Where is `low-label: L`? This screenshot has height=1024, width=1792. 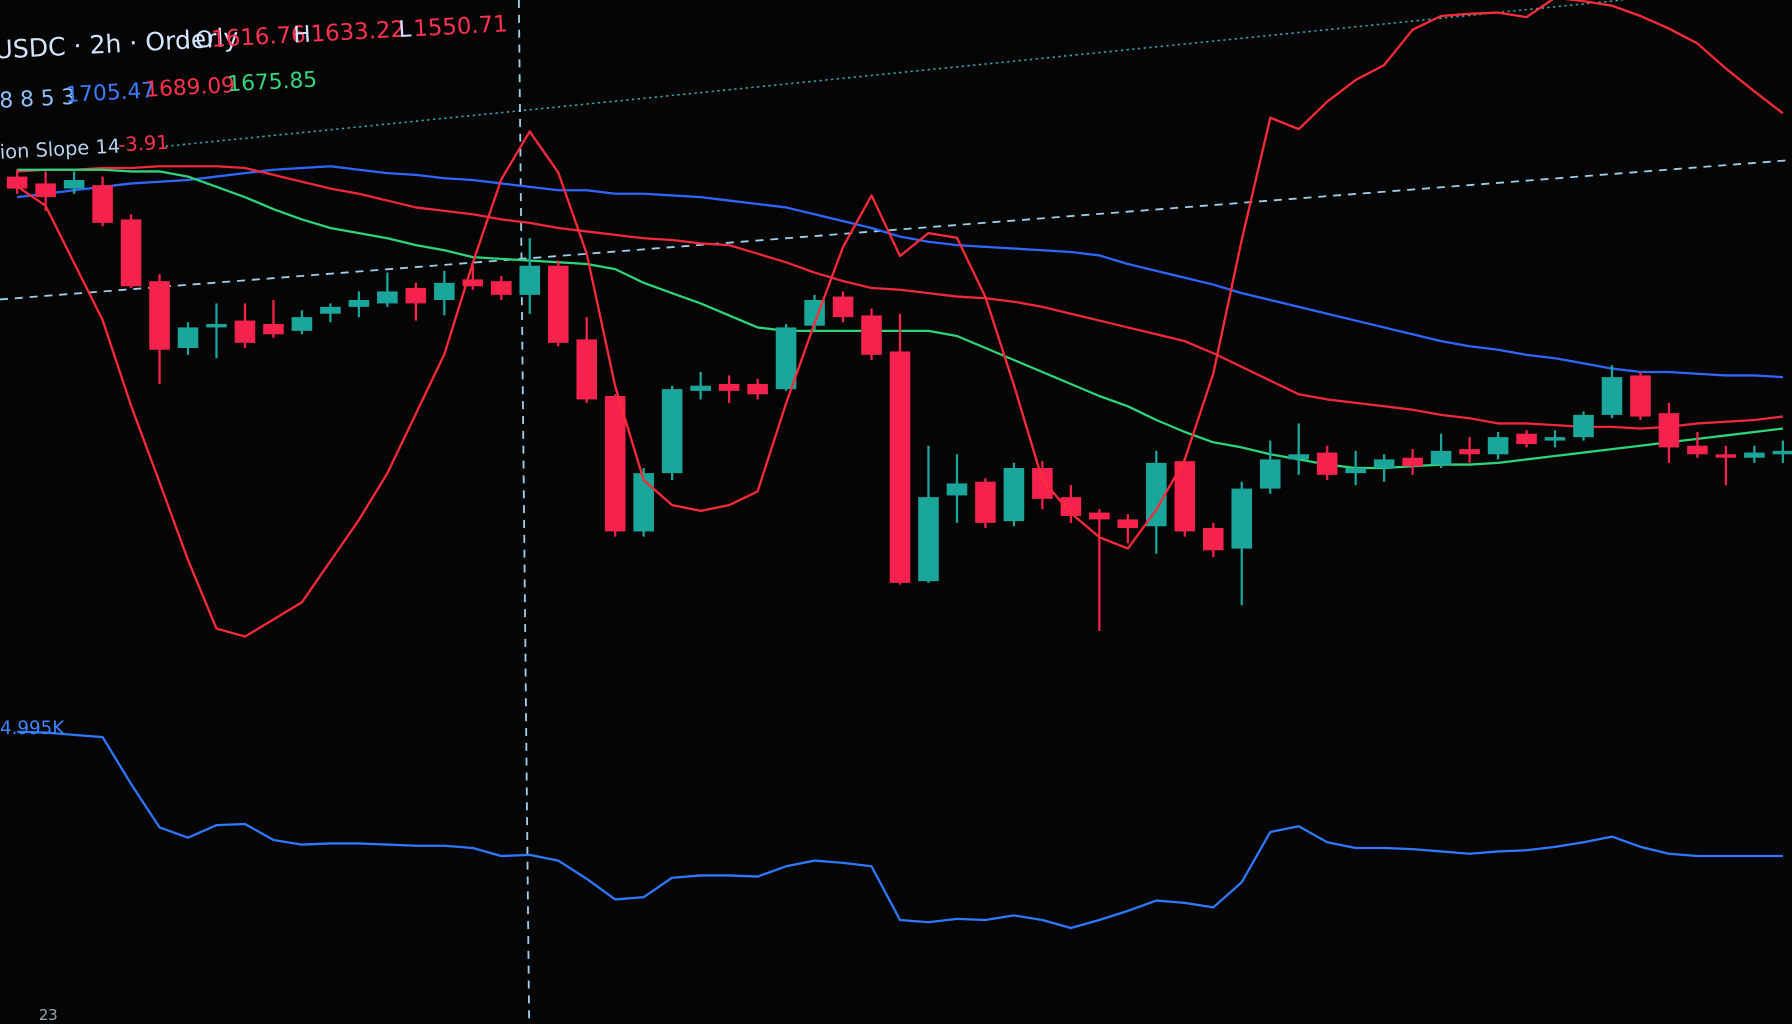 low-label: L is located at coordinates (405, 29).